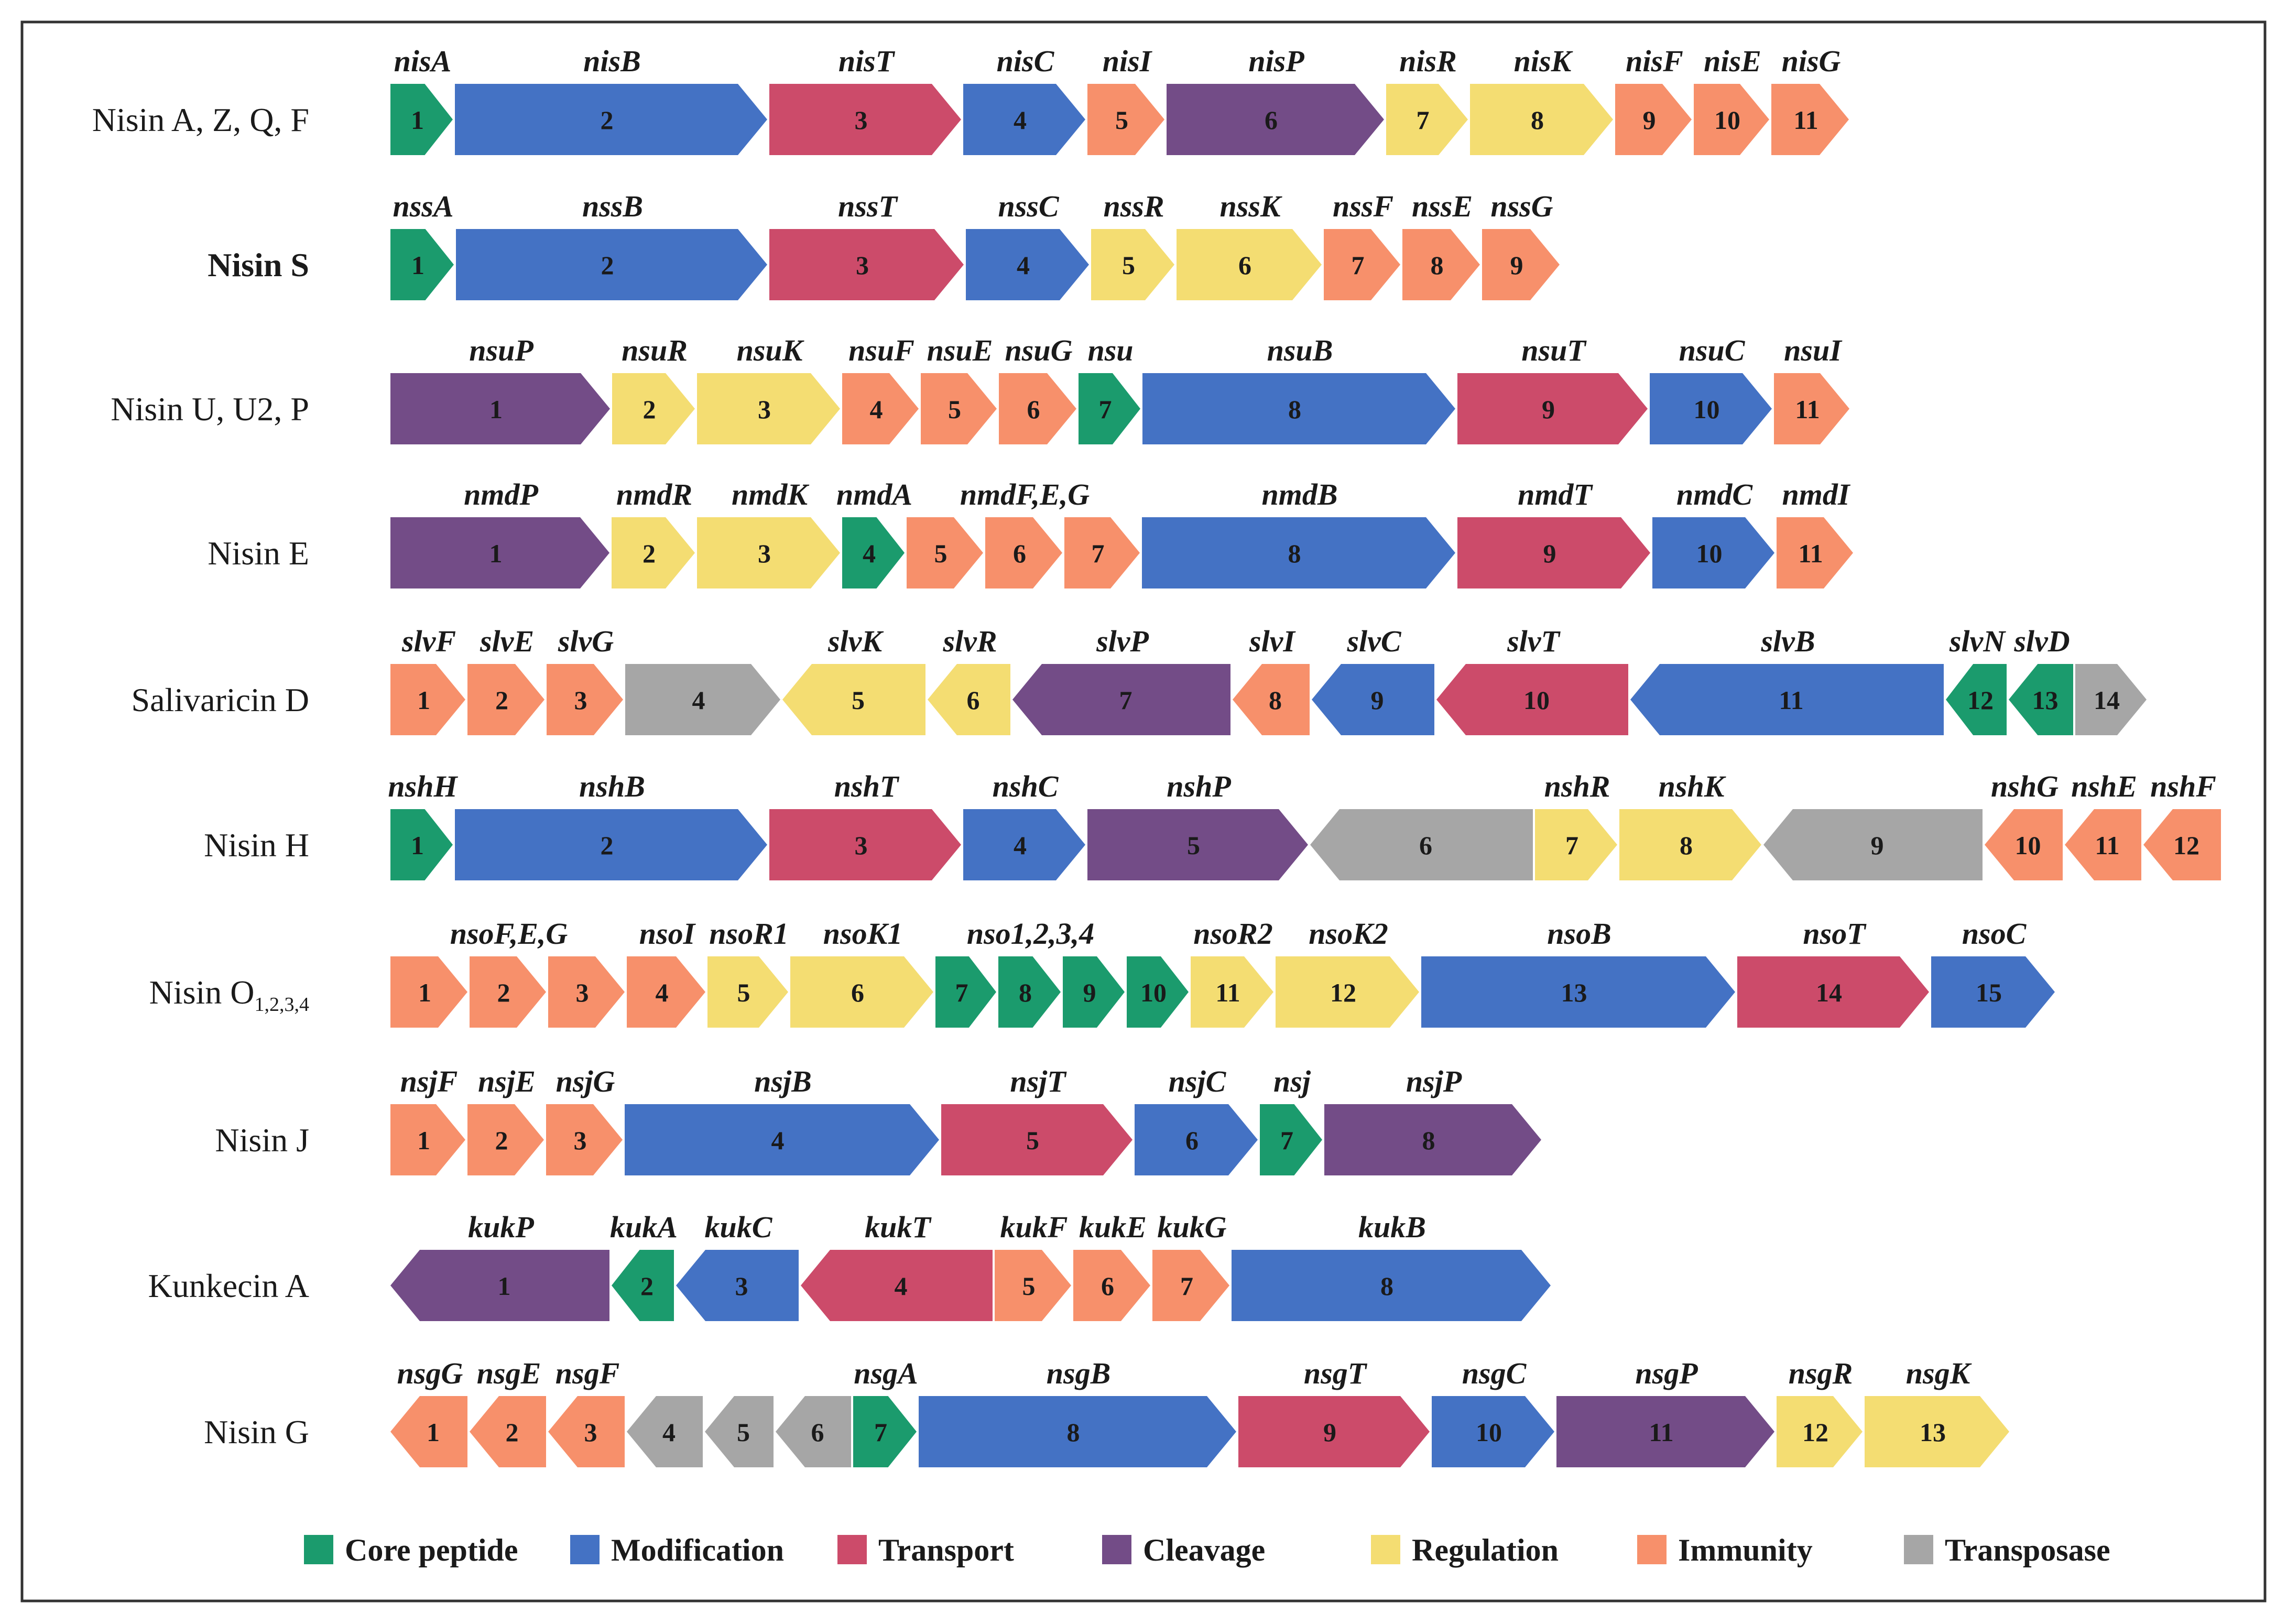 This screenshot has height=1624, width=2287. Describe the element at coordinates (1250, 206) in the screenshot. I see `gene-name: nssK` at that location.